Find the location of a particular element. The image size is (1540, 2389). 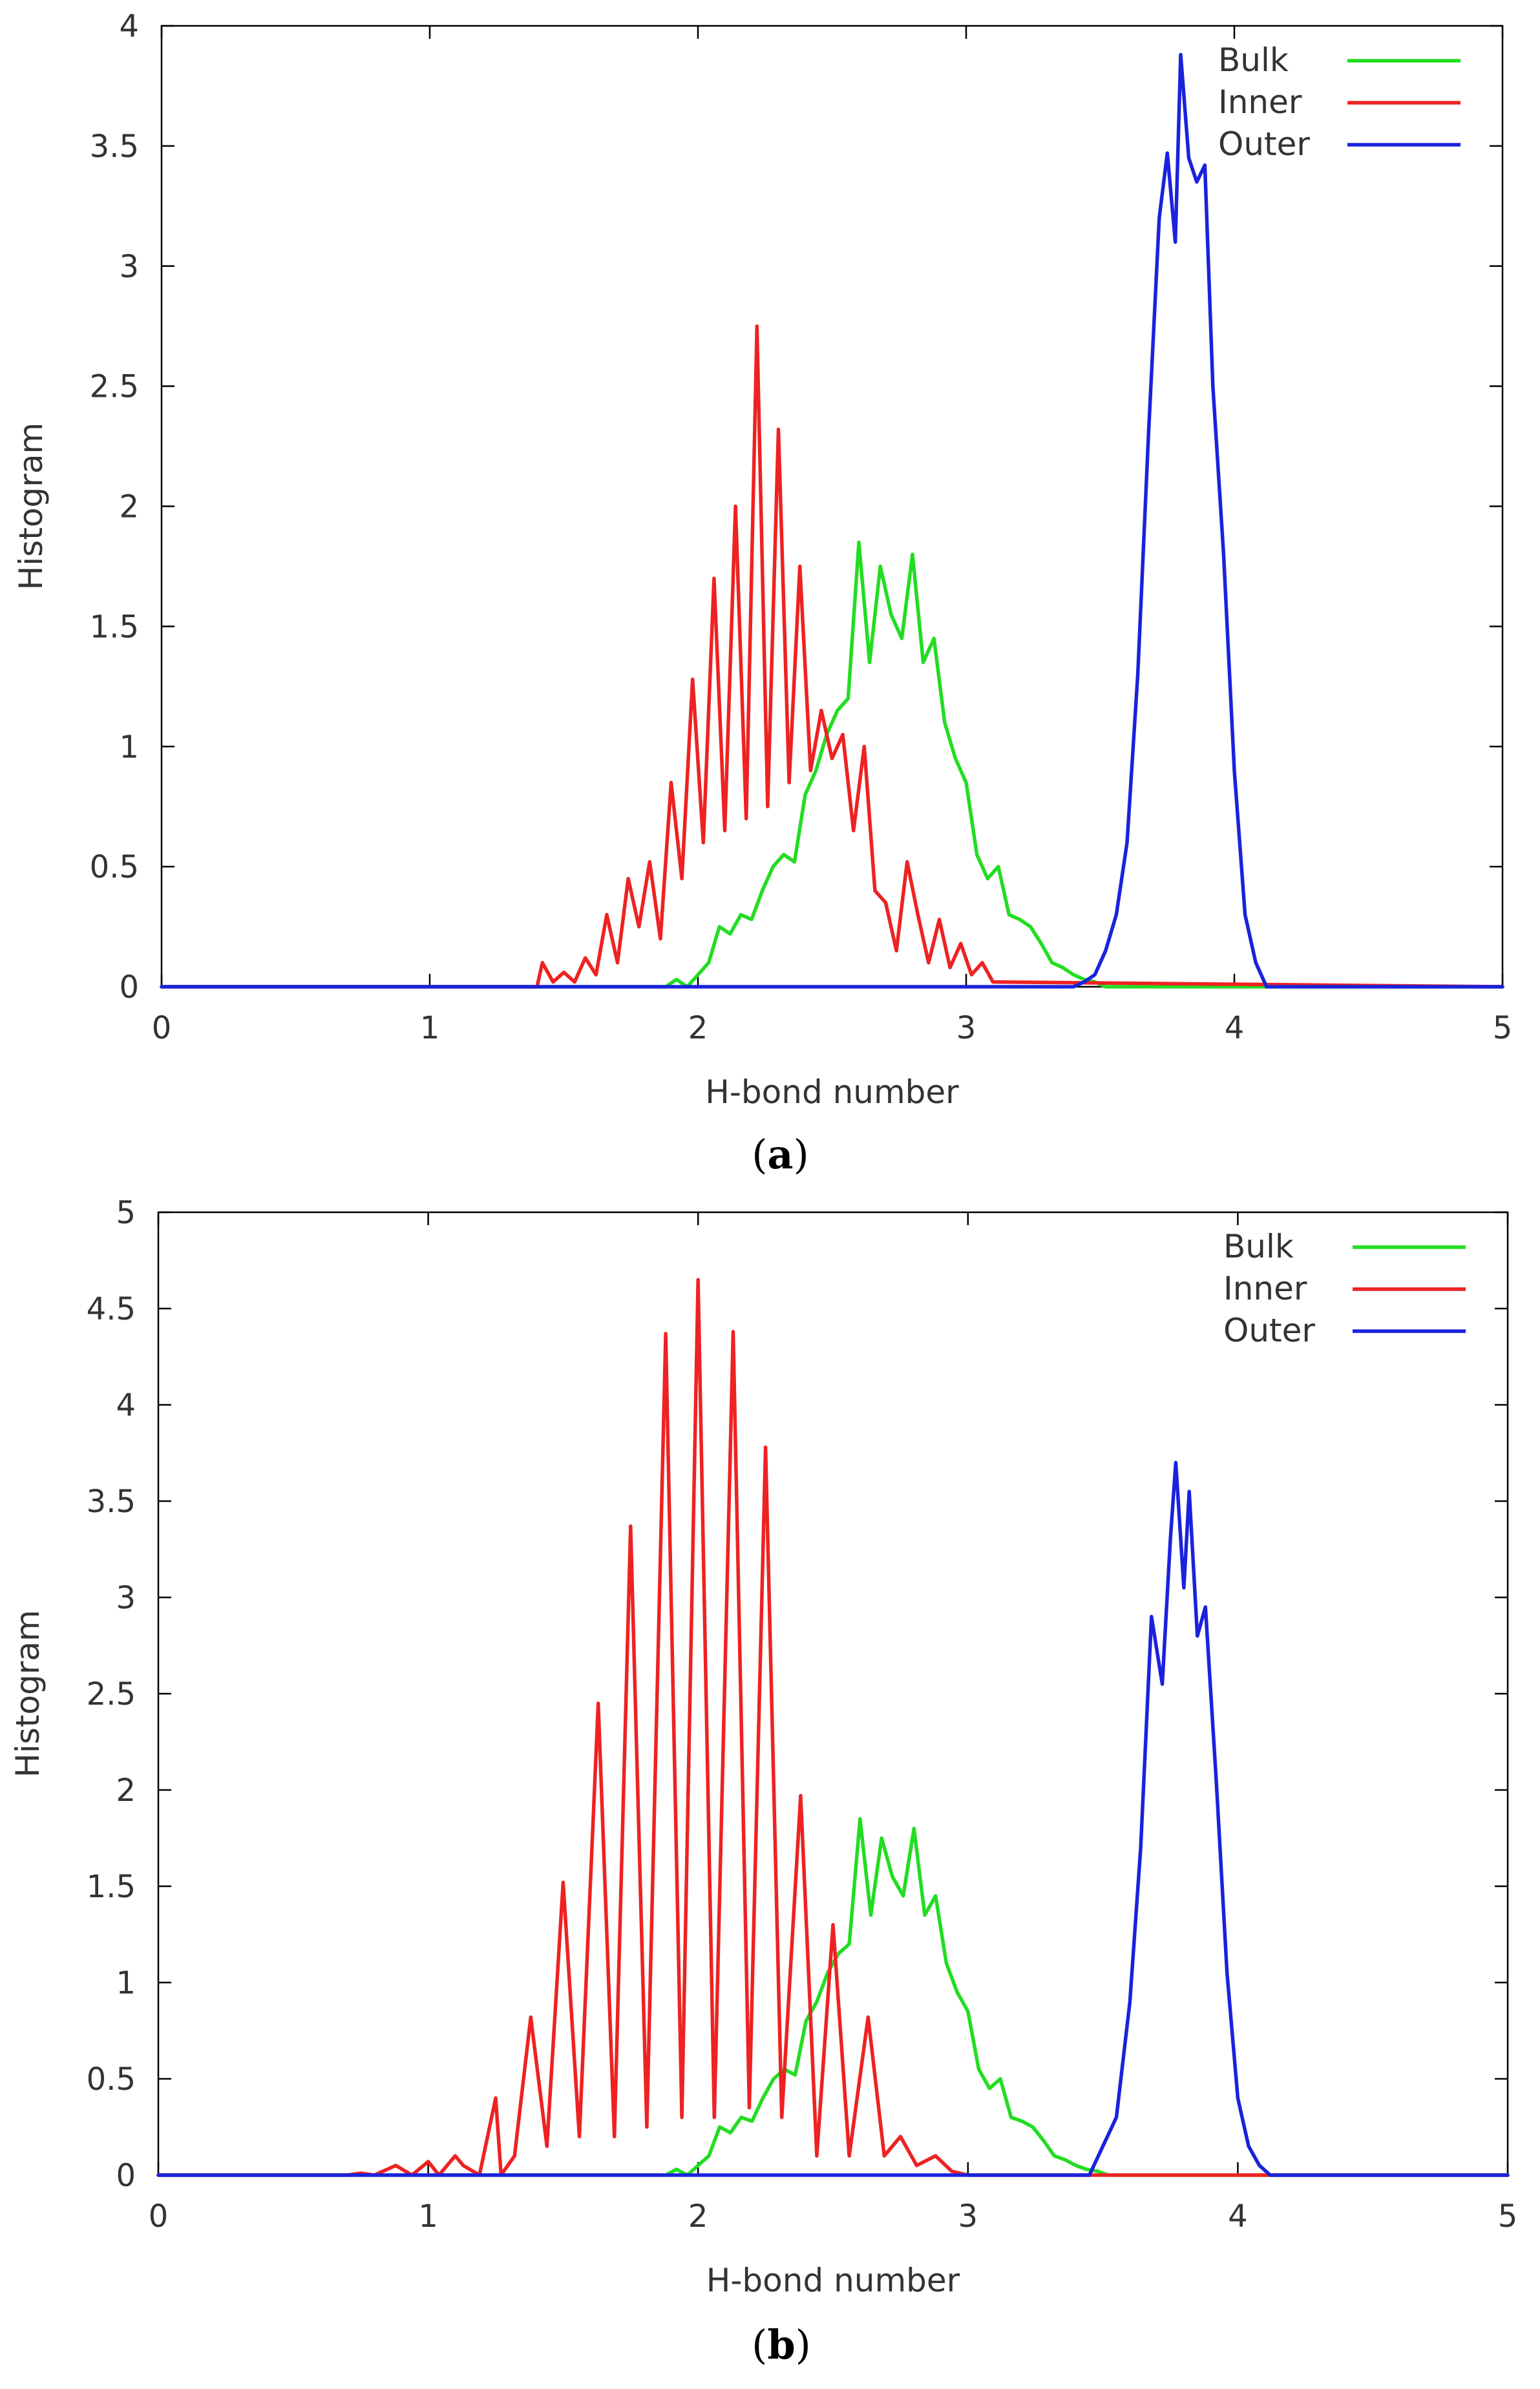

y-tick-label: 4.5 is located at coordinates (112, 1309).